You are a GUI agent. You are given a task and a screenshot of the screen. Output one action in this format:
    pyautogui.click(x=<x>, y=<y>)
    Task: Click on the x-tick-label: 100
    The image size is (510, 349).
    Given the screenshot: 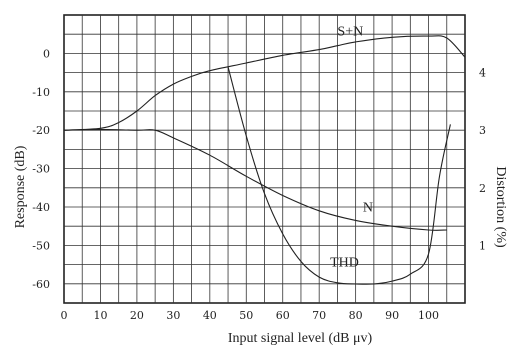 What is the action you would take?
    pyautogui.click(x=428, y=315)
    